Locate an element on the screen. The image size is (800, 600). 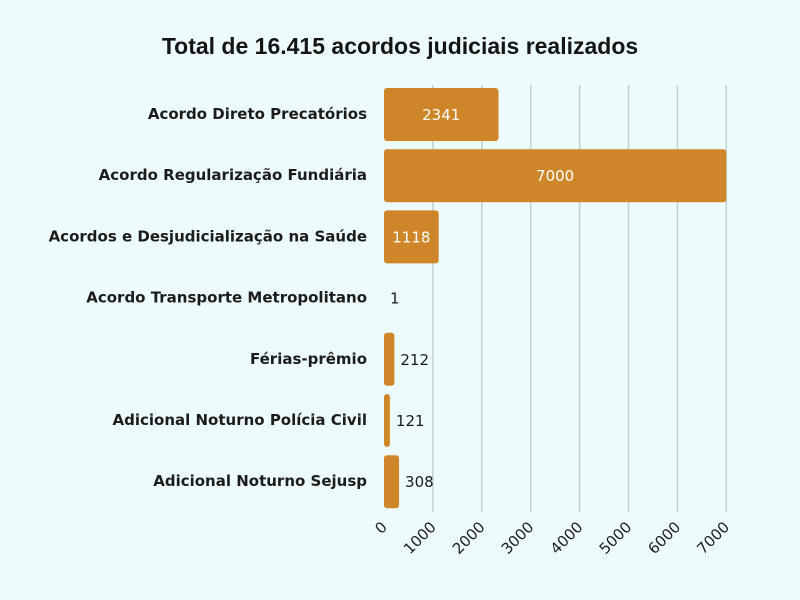
x-tick-label: 3000 is located at coordinates (518, 538).